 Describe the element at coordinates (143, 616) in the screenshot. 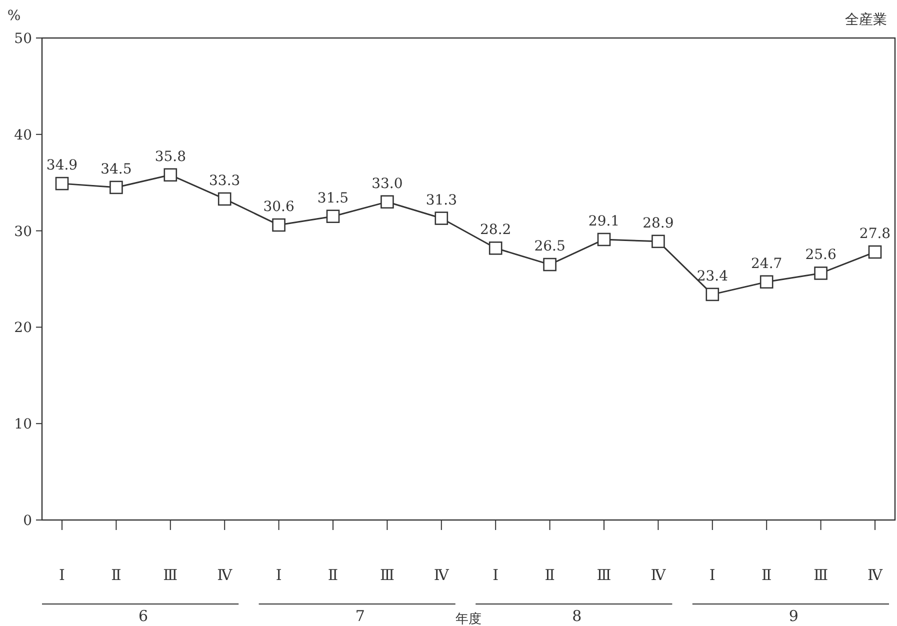

I see `text: 6` at that location.